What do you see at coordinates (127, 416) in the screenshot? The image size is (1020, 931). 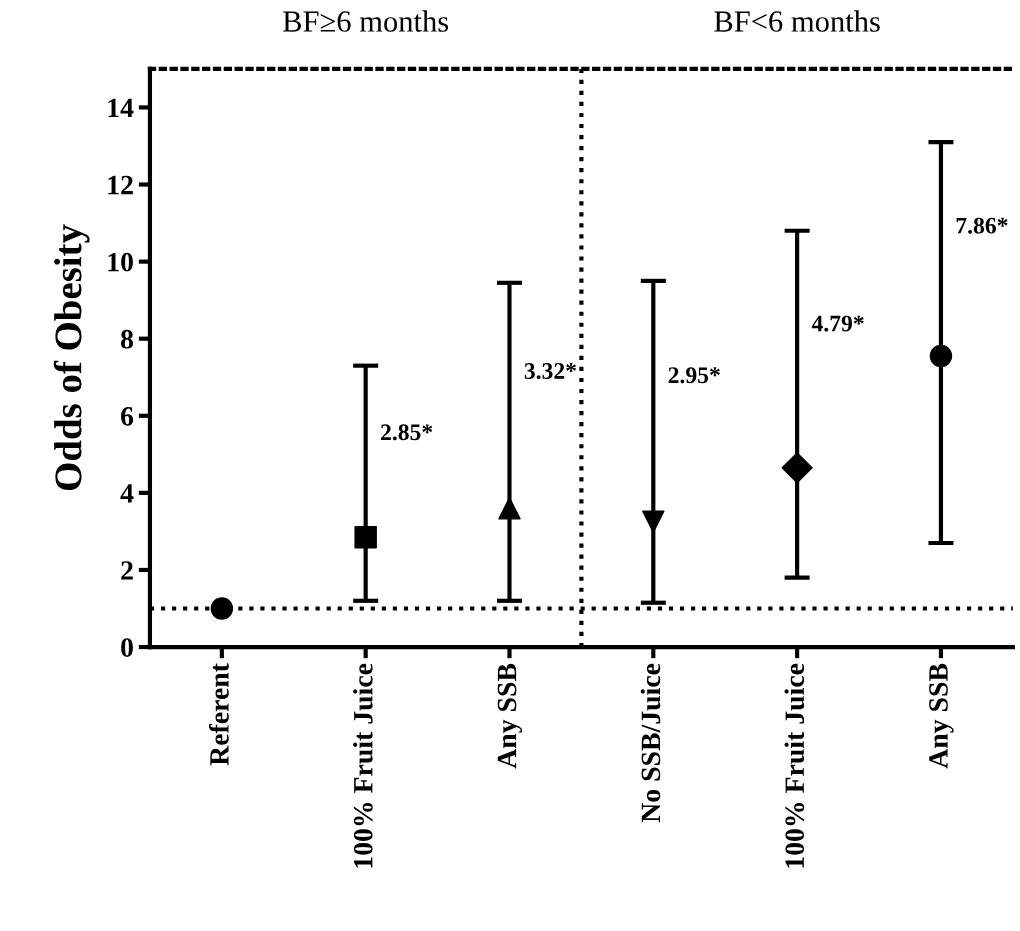 I see `y-tick-label: 6` at bounding box center [127, 416].